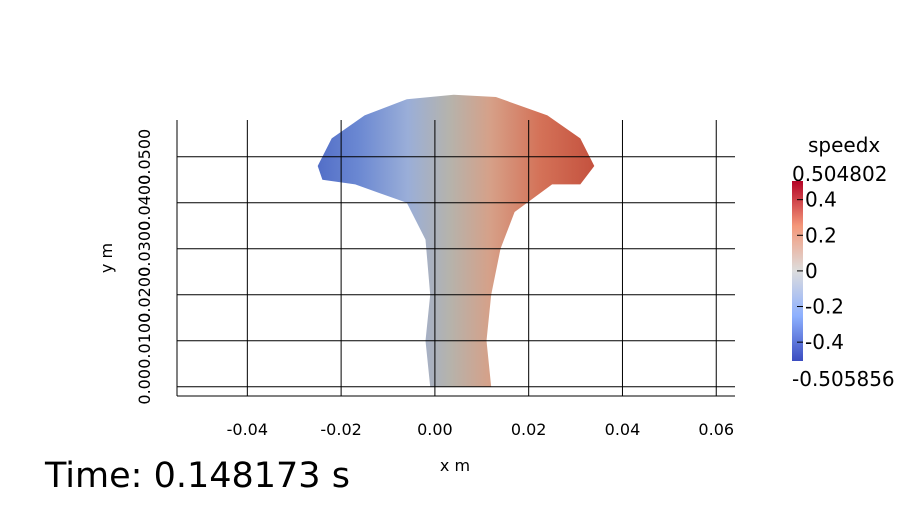 The height and width of the screenshot is (516, 912). I want to click on colorbar-tick-label: 0.4, so click(821, 200).